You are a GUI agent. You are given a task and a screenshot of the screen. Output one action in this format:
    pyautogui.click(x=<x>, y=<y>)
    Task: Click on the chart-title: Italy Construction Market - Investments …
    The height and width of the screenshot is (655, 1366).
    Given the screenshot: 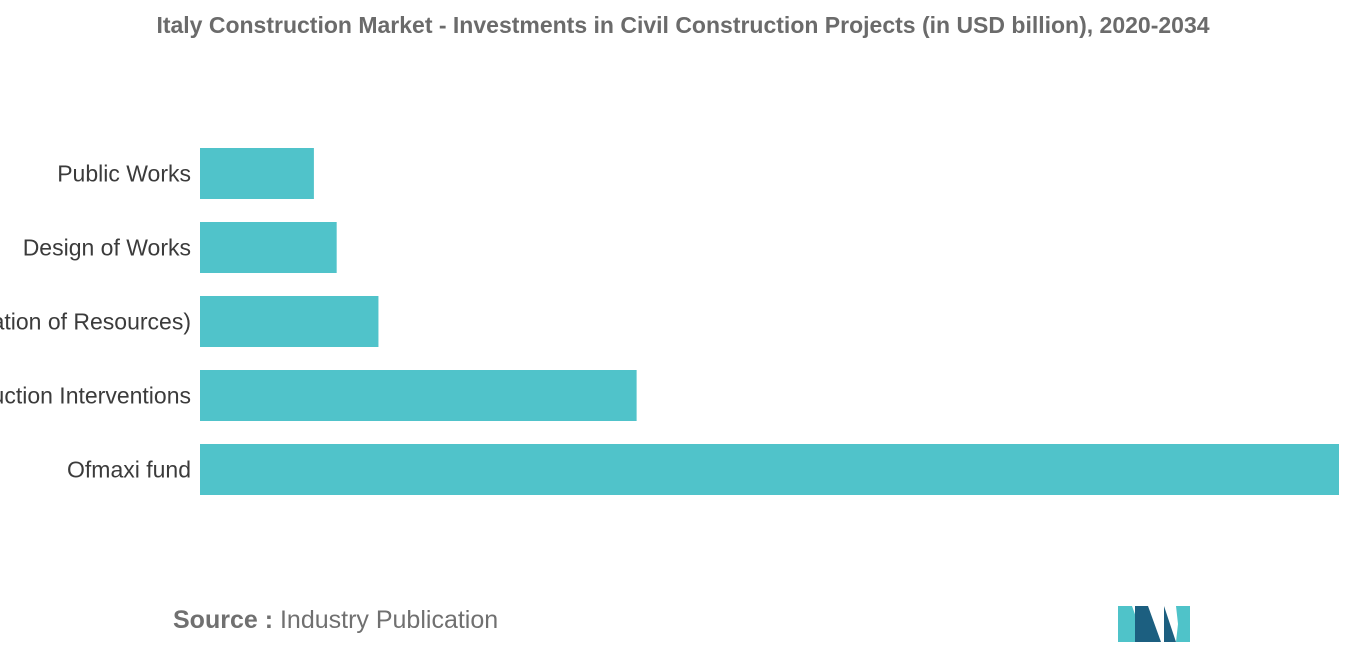 What is the action you would take?
    pyautogui.click(x=683, y=25)
    